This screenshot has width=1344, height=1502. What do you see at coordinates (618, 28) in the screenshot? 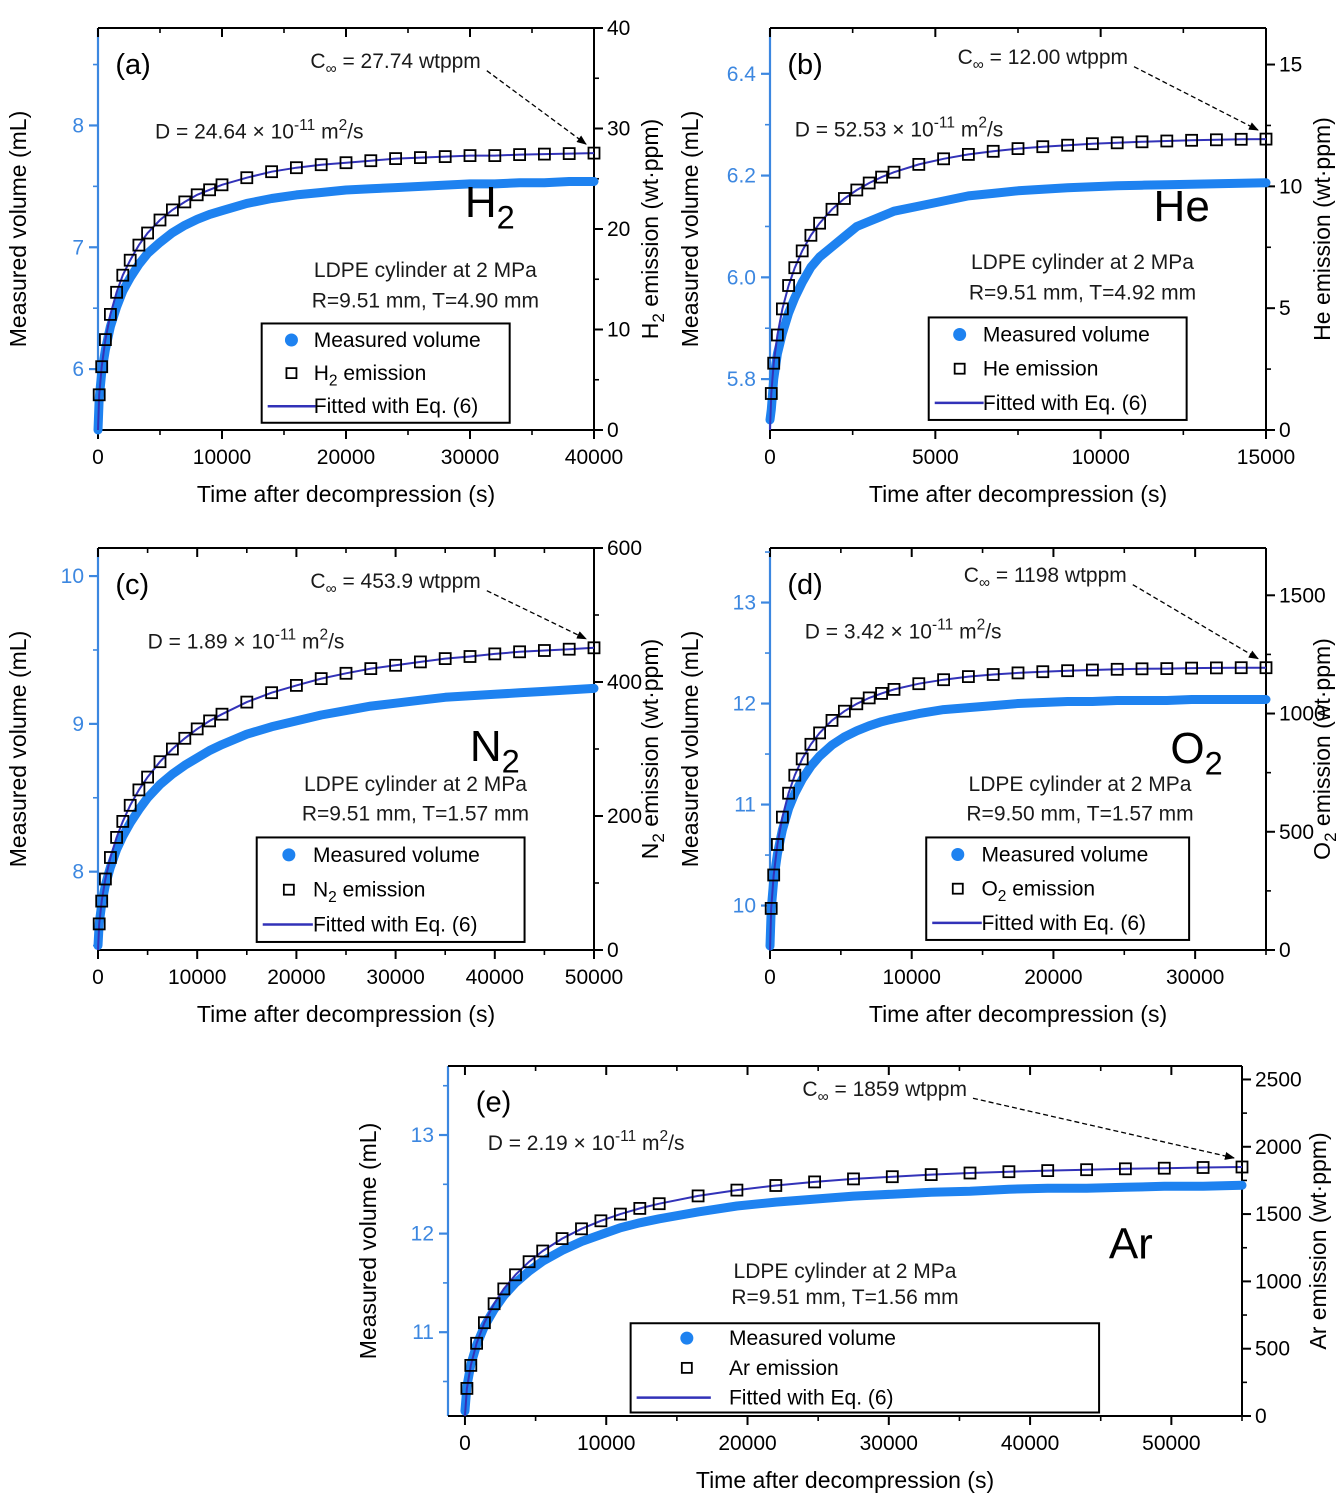
I see `svg-text: 40` at bounding box center [618, 28].